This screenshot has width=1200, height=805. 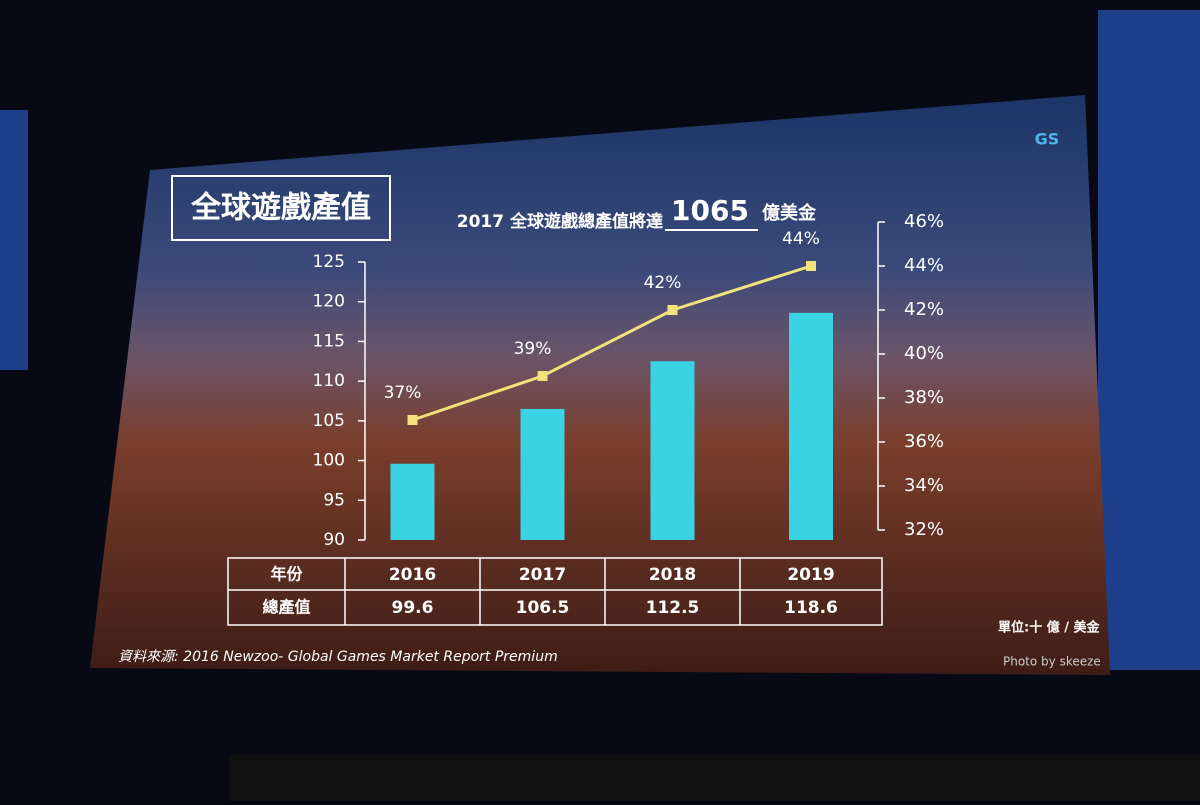 What do you see at coordinates (329, 262) in the screenshot?
I see `y-tick-label: 125` at bounding box center [329, 262].